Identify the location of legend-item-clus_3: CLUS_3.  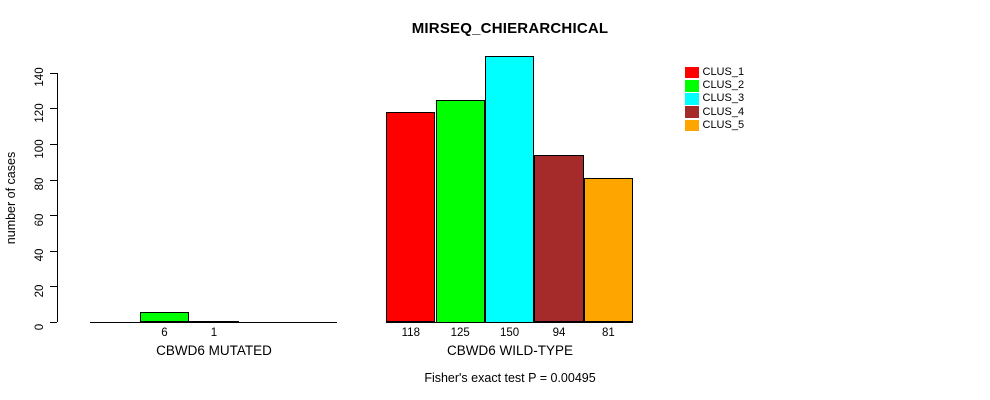
(714, 98).